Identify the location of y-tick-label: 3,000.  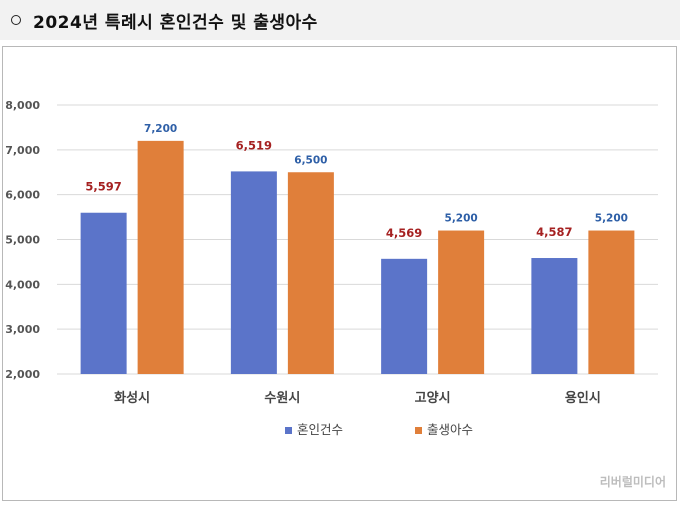
(22, 329).